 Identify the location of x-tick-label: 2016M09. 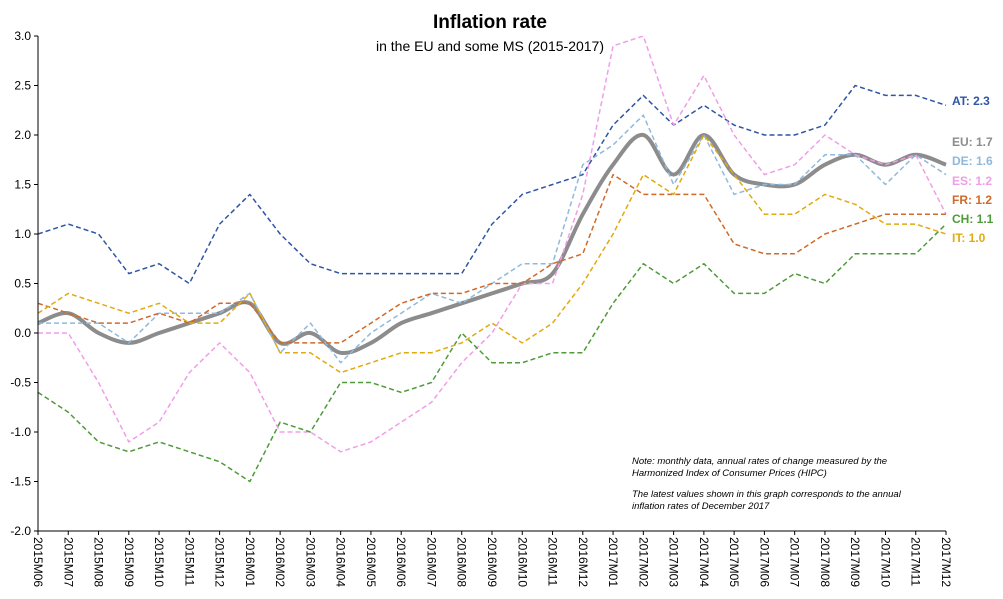
(492, 562).